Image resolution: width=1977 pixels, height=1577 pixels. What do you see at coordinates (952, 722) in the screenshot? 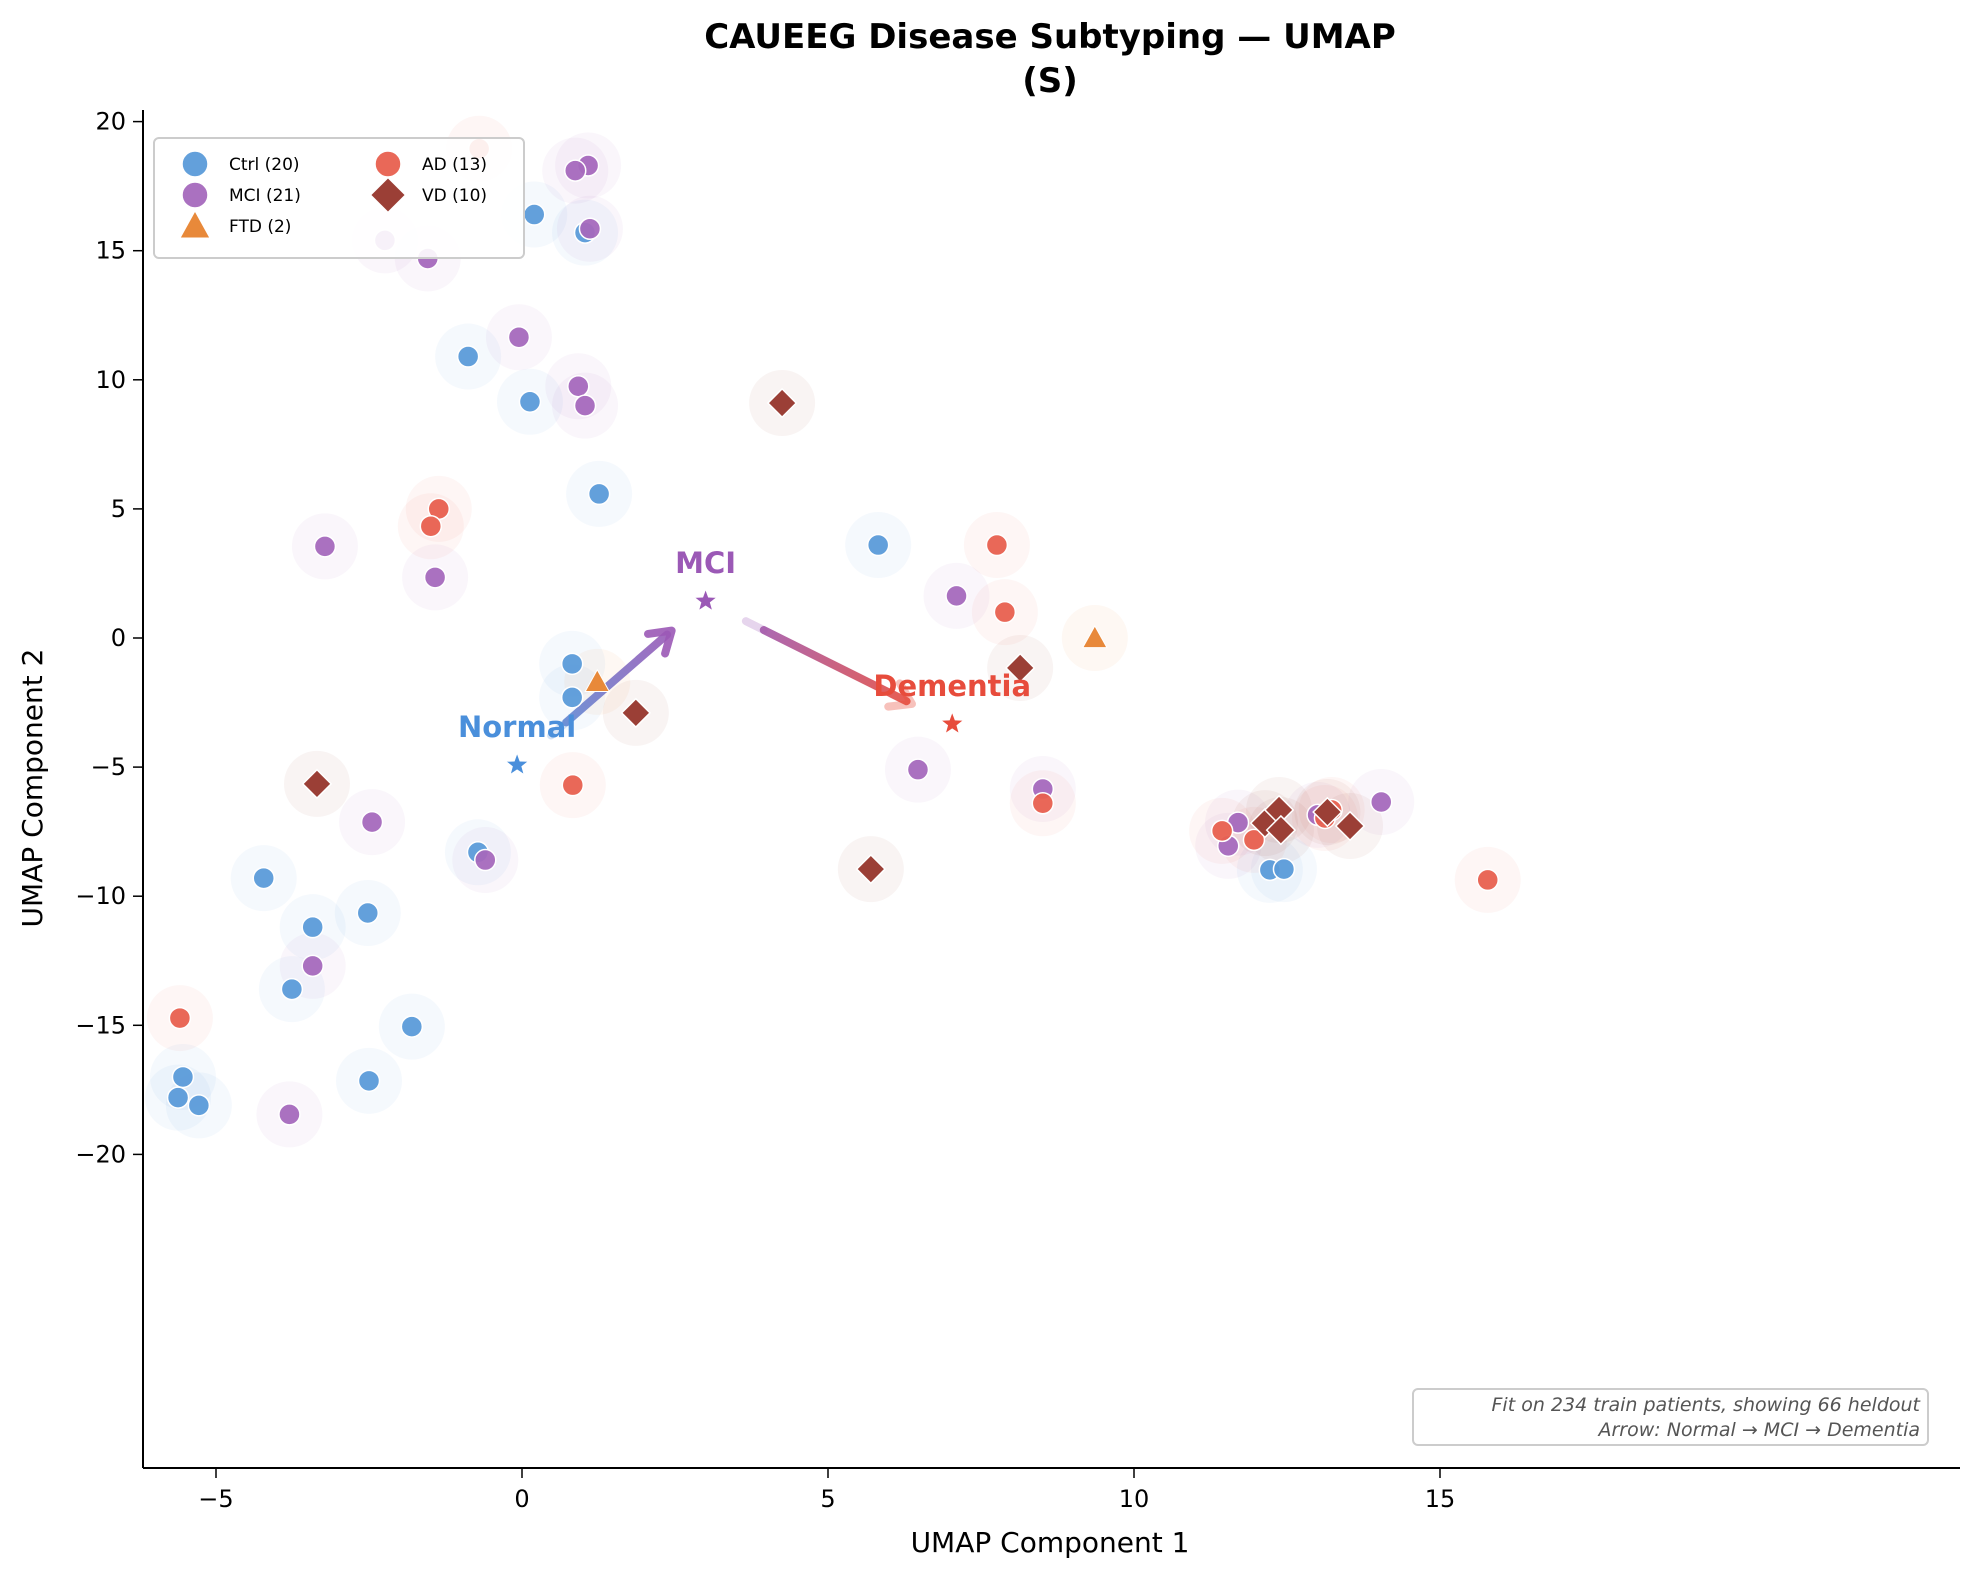
I see `centroid-star-dementia` at bounding box center [952, 722].